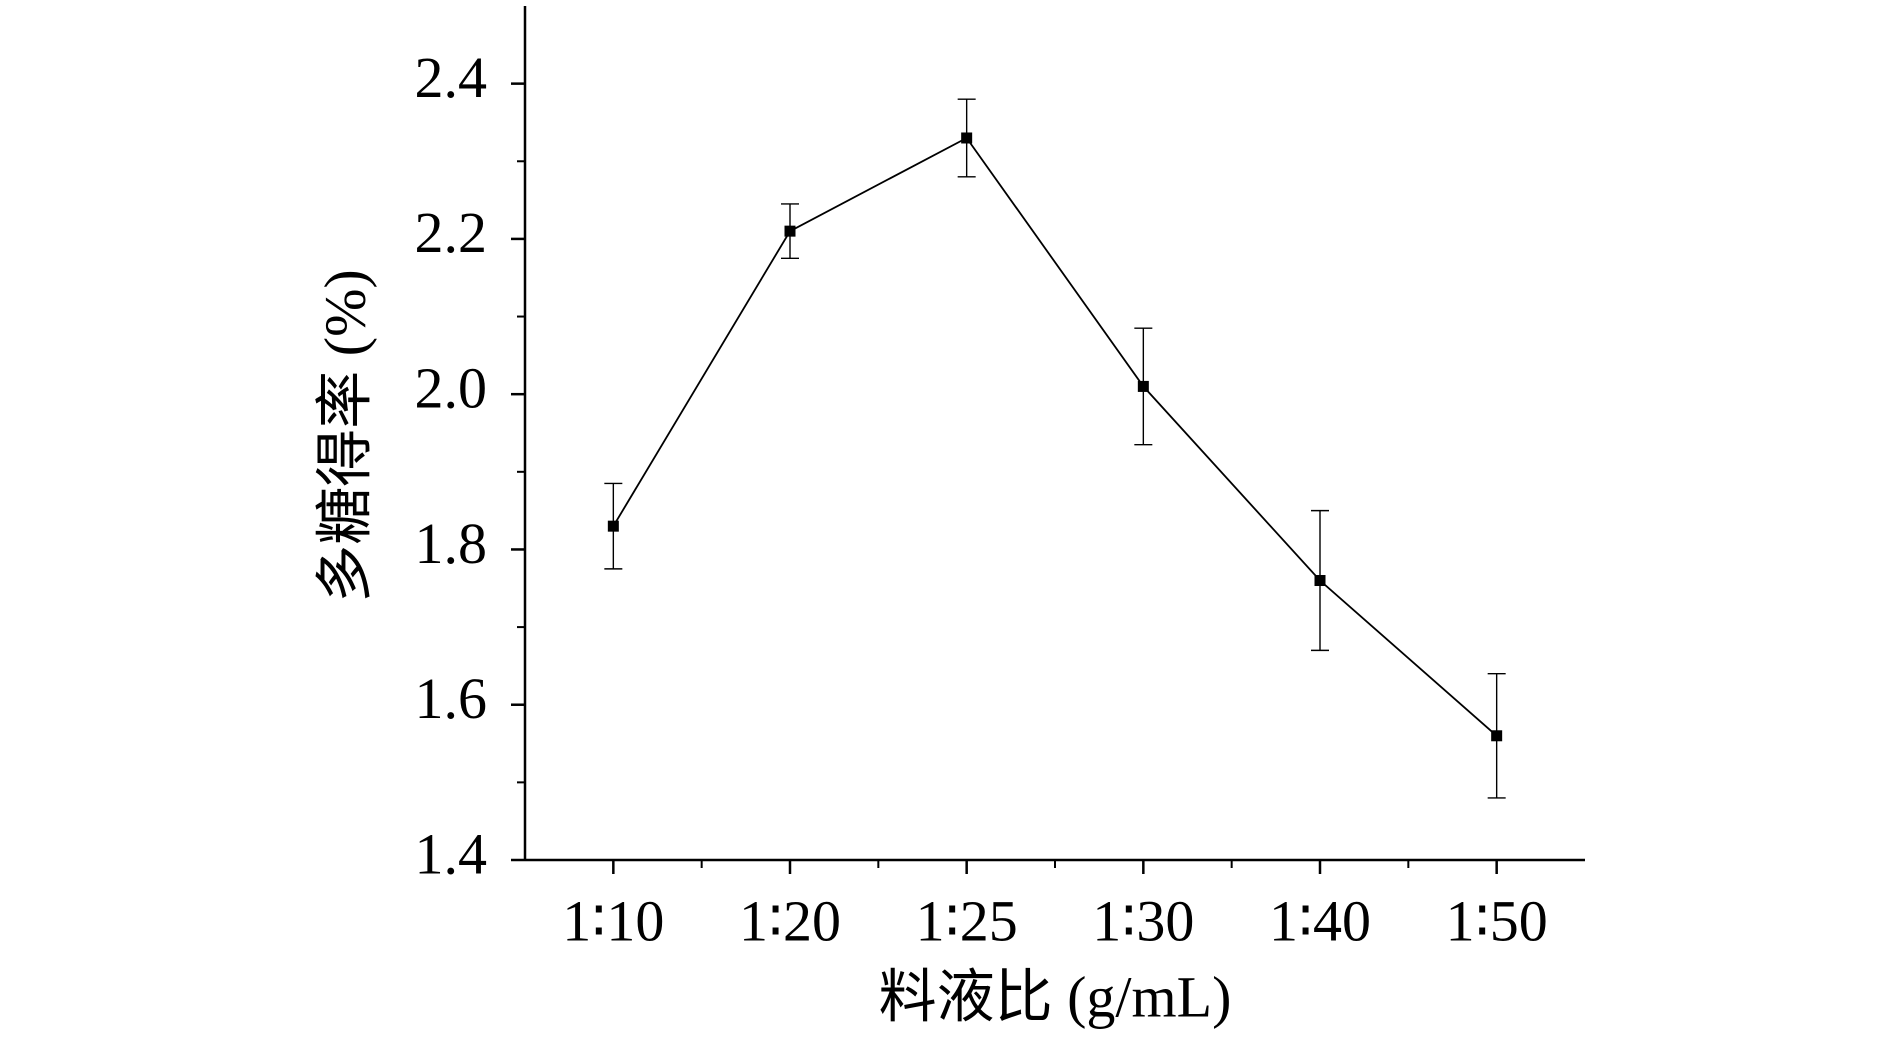 The height and width of the screenshot is (1038, 1890). I want to click on x-tick-label: 1∶20, so click(790, 920).